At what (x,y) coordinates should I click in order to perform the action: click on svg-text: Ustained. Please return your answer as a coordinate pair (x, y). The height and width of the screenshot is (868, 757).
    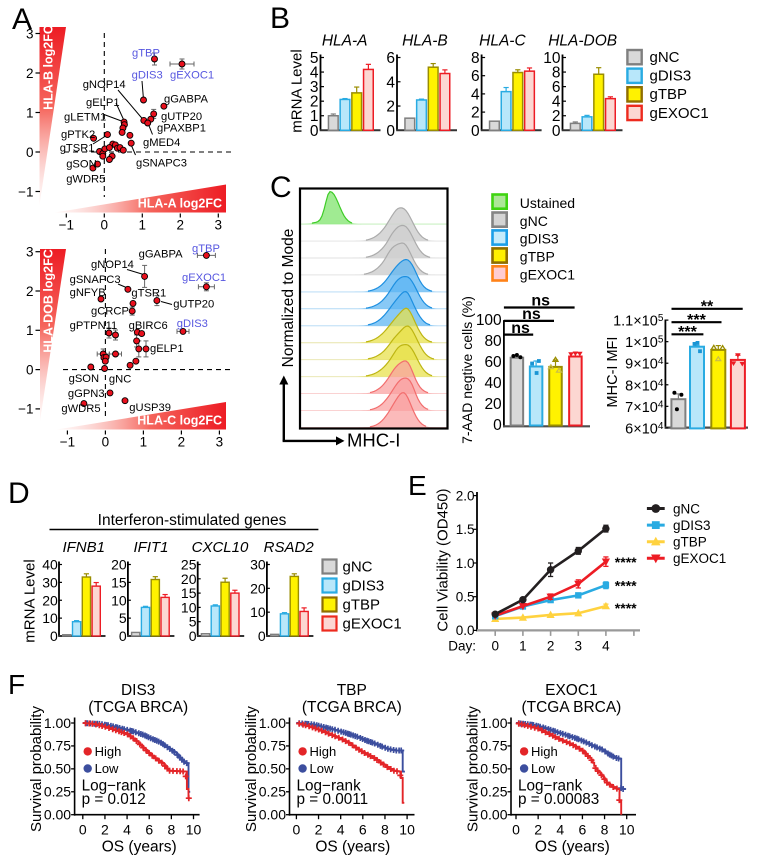
    Looking at the image, I should click on (547, 203).